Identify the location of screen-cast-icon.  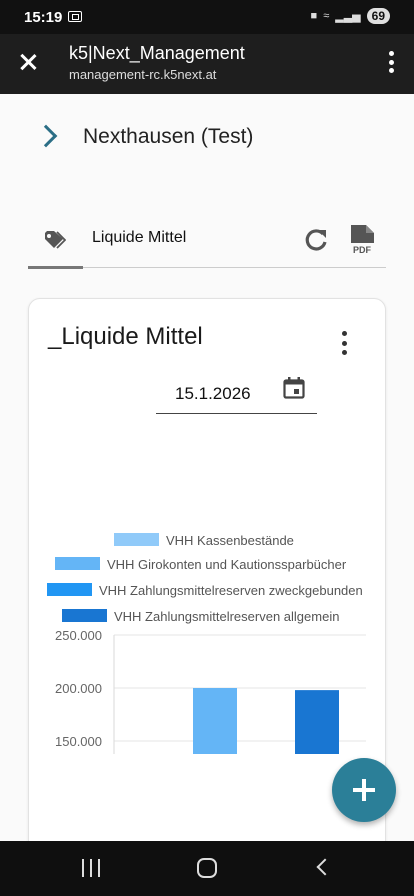
(75, 16).